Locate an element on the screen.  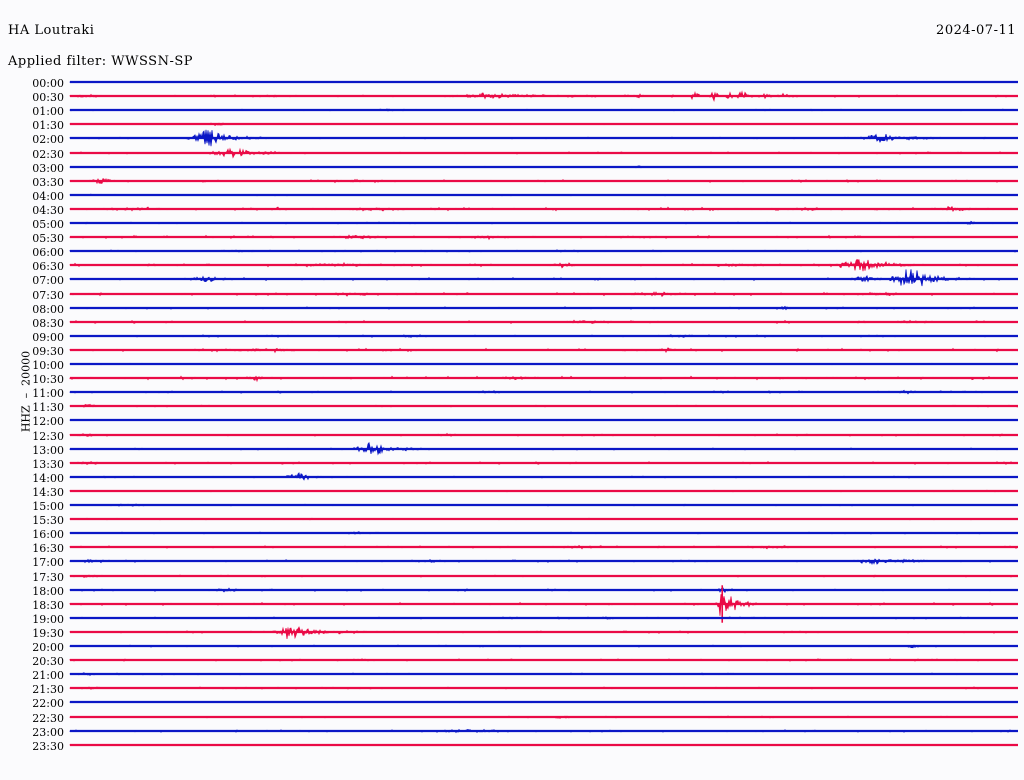
trace-row: 00:00 is located at coordinates (512, 85).